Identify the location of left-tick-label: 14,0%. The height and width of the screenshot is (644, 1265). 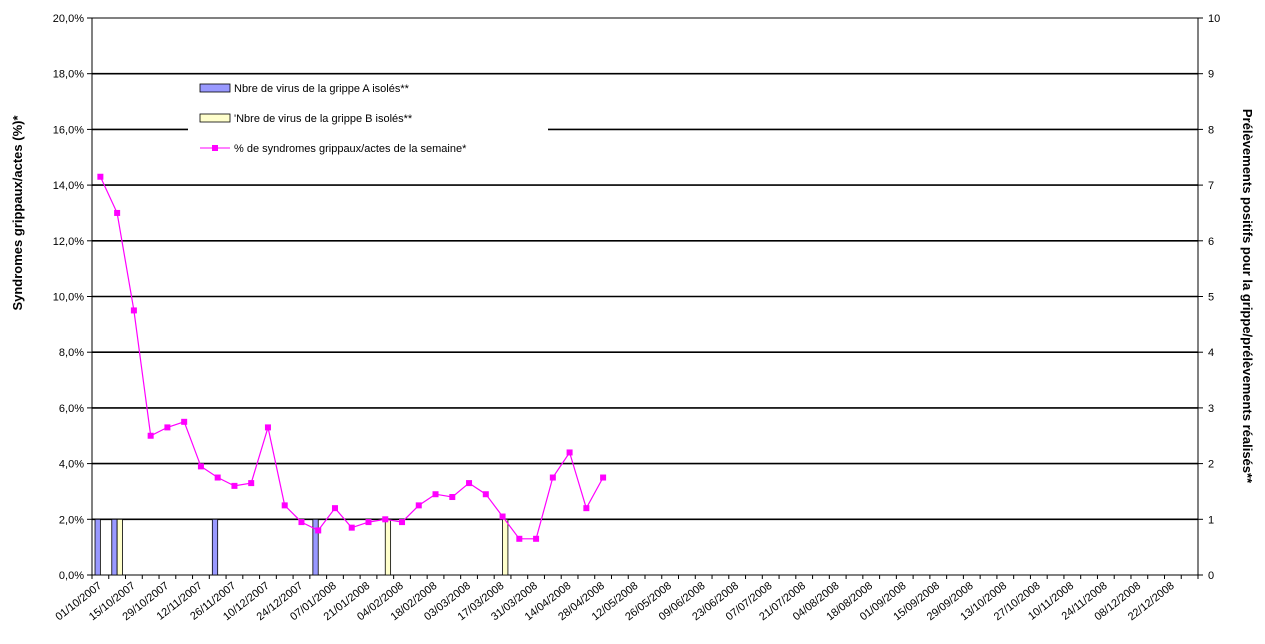
(68, 186).